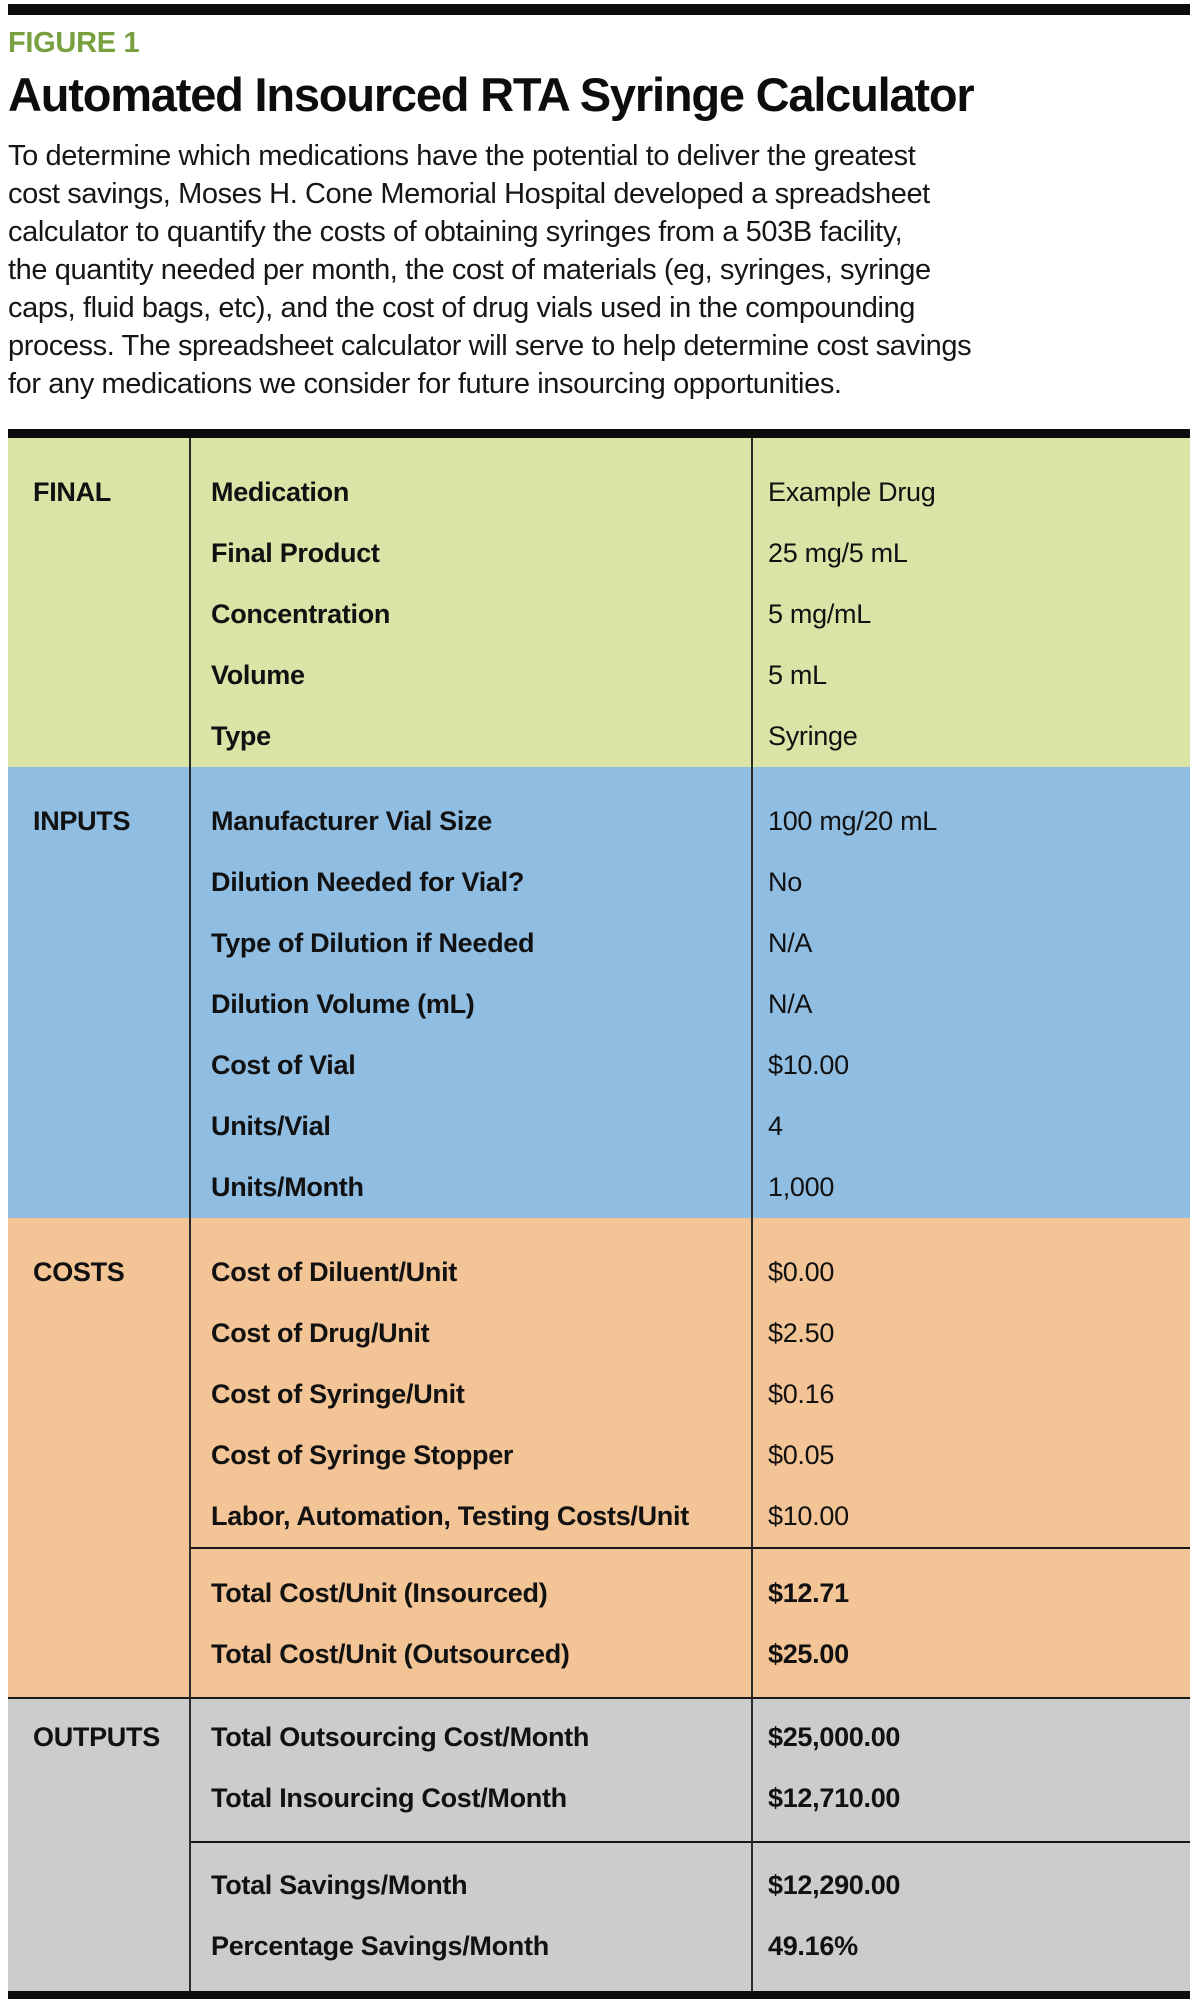 Image resolution: width=1198 pixels, height=2016 pixels. What do you see at coordinates (689, 882) in the screenshot?
I see `table-row: Dilution Needed for Vial? No` at bounding box center [689, 882].